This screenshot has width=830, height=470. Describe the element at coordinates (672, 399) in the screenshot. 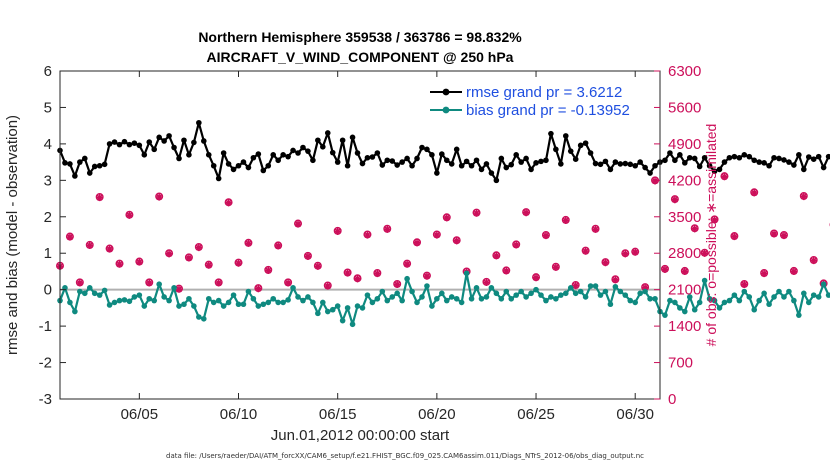

I see `y2-tick-label: 0` at that location.